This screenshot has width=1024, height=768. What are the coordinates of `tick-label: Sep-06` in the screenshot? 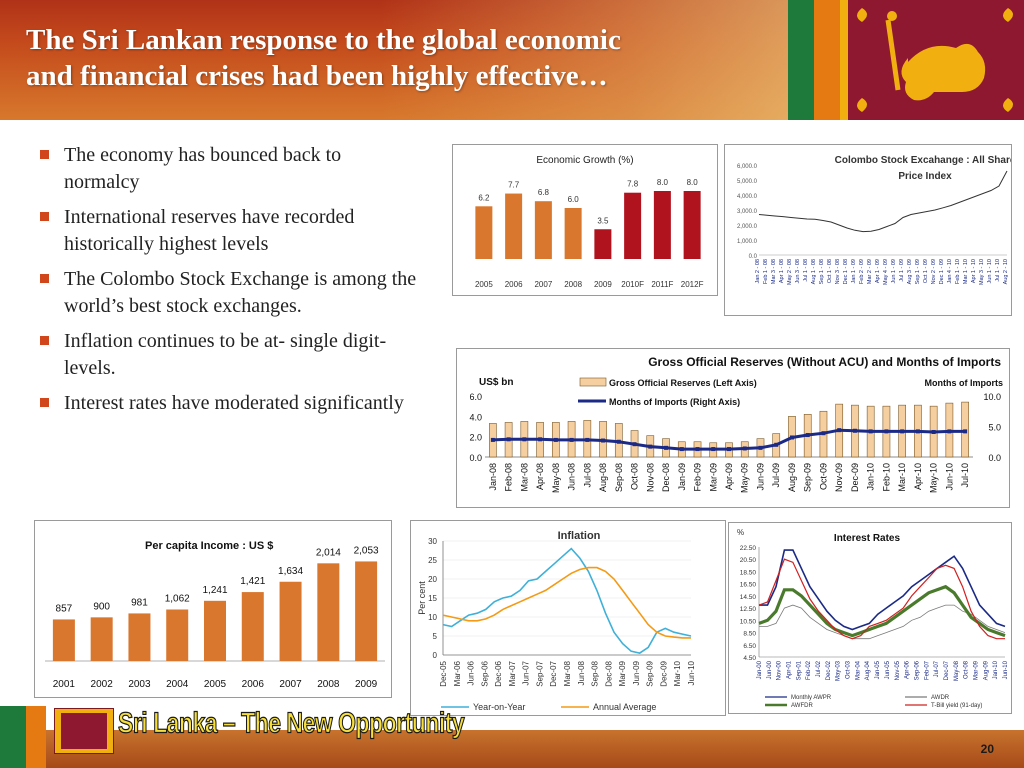 It's located at (484, 673).